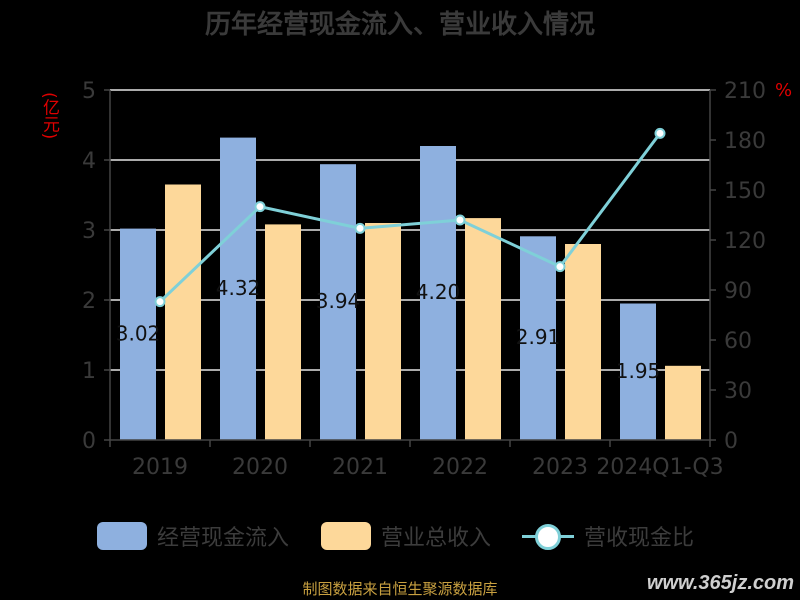 The image size is (800, 600). Describe the element at coordinates (89, 301) in the screenshot. I see `y-left-tick-label: 2` at that location.